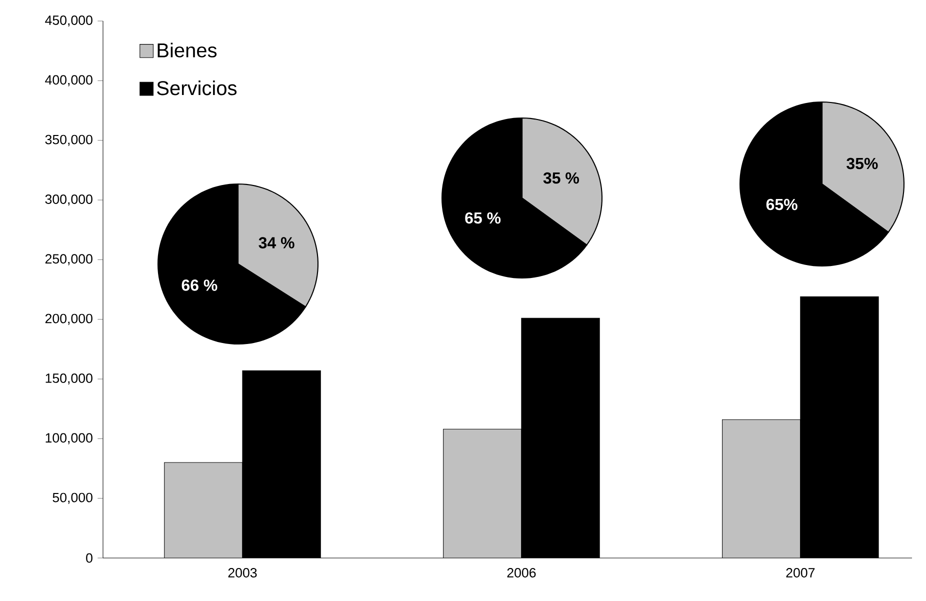 This screenshot has width=926, height=601. I want to click on y-tick-label: 50,000, so click(72, 498).